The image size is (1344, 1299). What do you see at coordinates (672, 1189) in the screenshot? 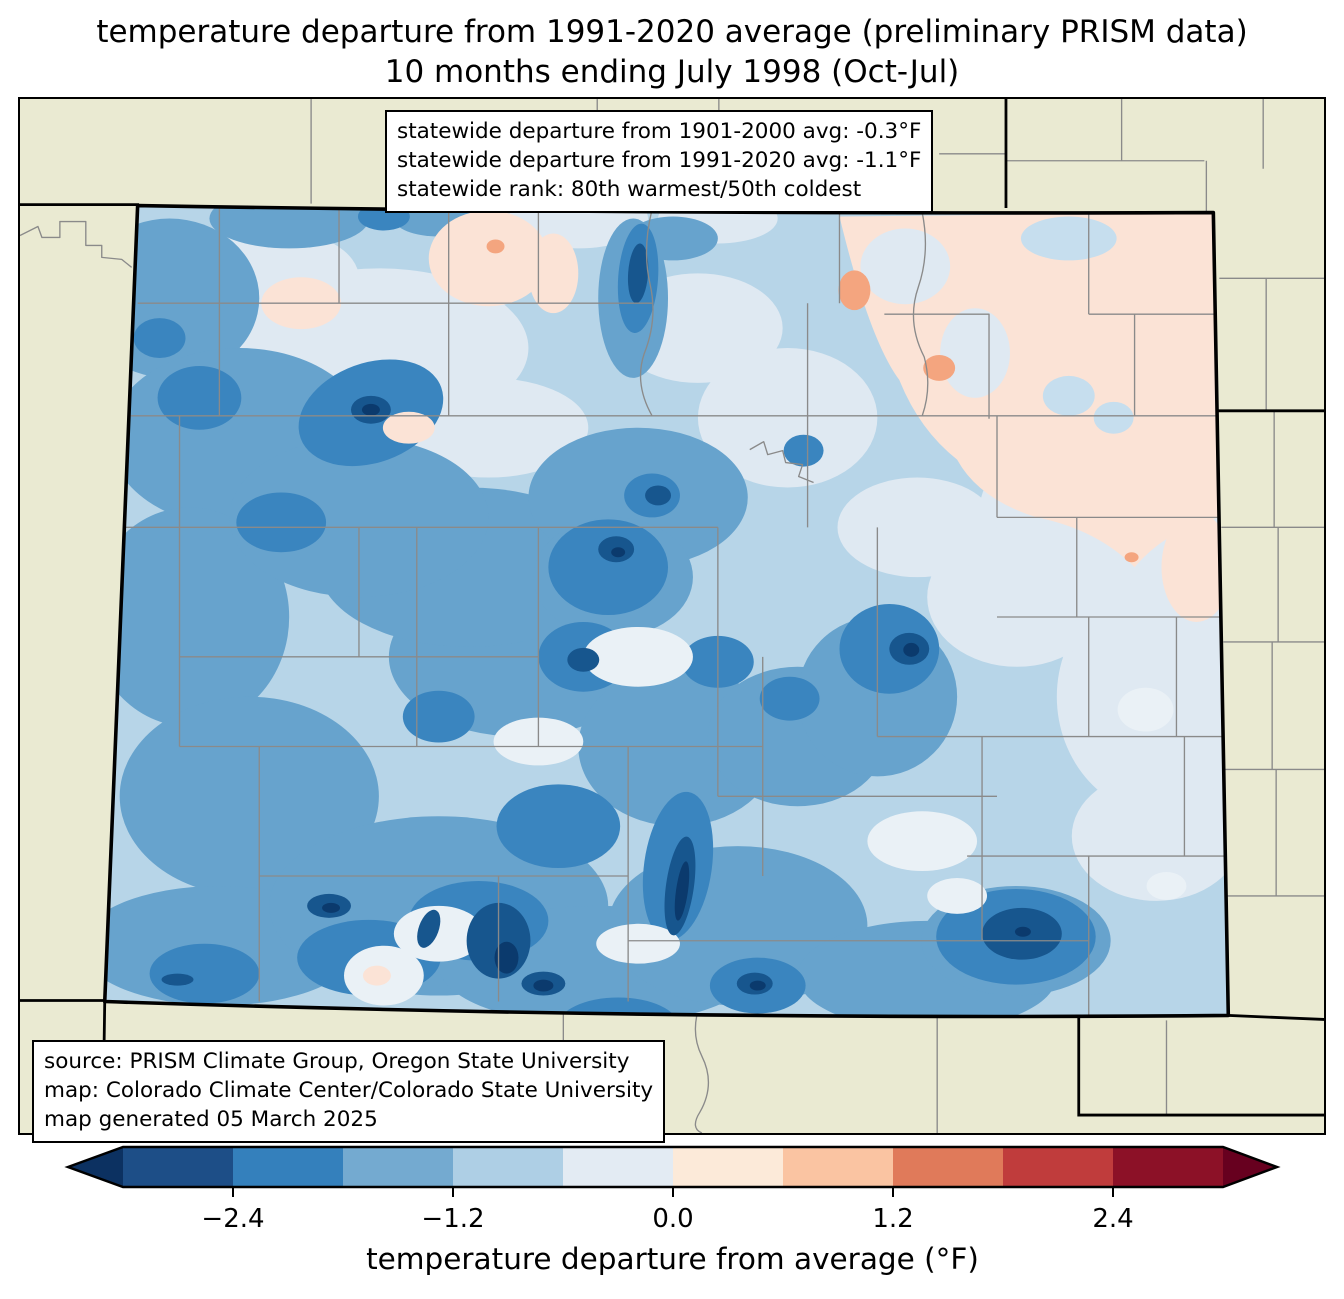
I see `colorbar-gradient: −2.4 −1.2 0.0 1.2 2.4` at bounding box center [672, 1189].